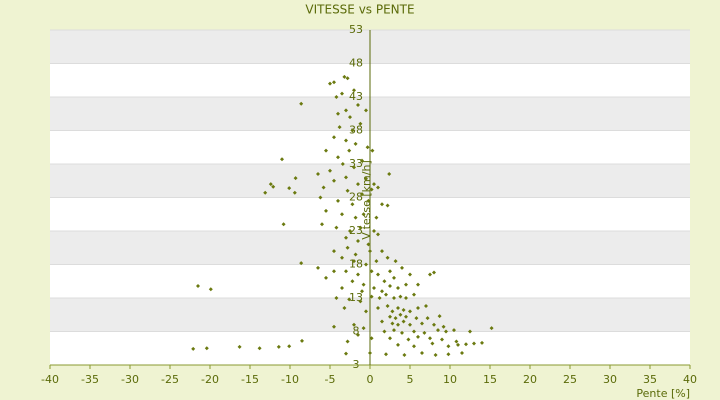 This screenshot has height=400, width=720. Describe the element at coordinates (690, 379) in the screenshot. I see `x-tick-label: 40` at that location.